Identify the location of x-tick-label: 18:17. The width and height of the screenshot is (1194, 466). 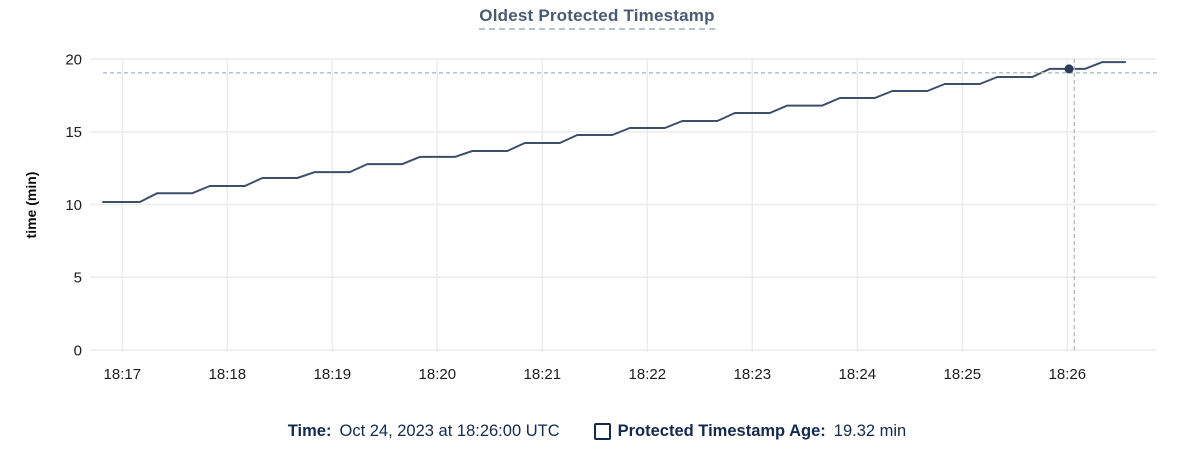
(123, 374).